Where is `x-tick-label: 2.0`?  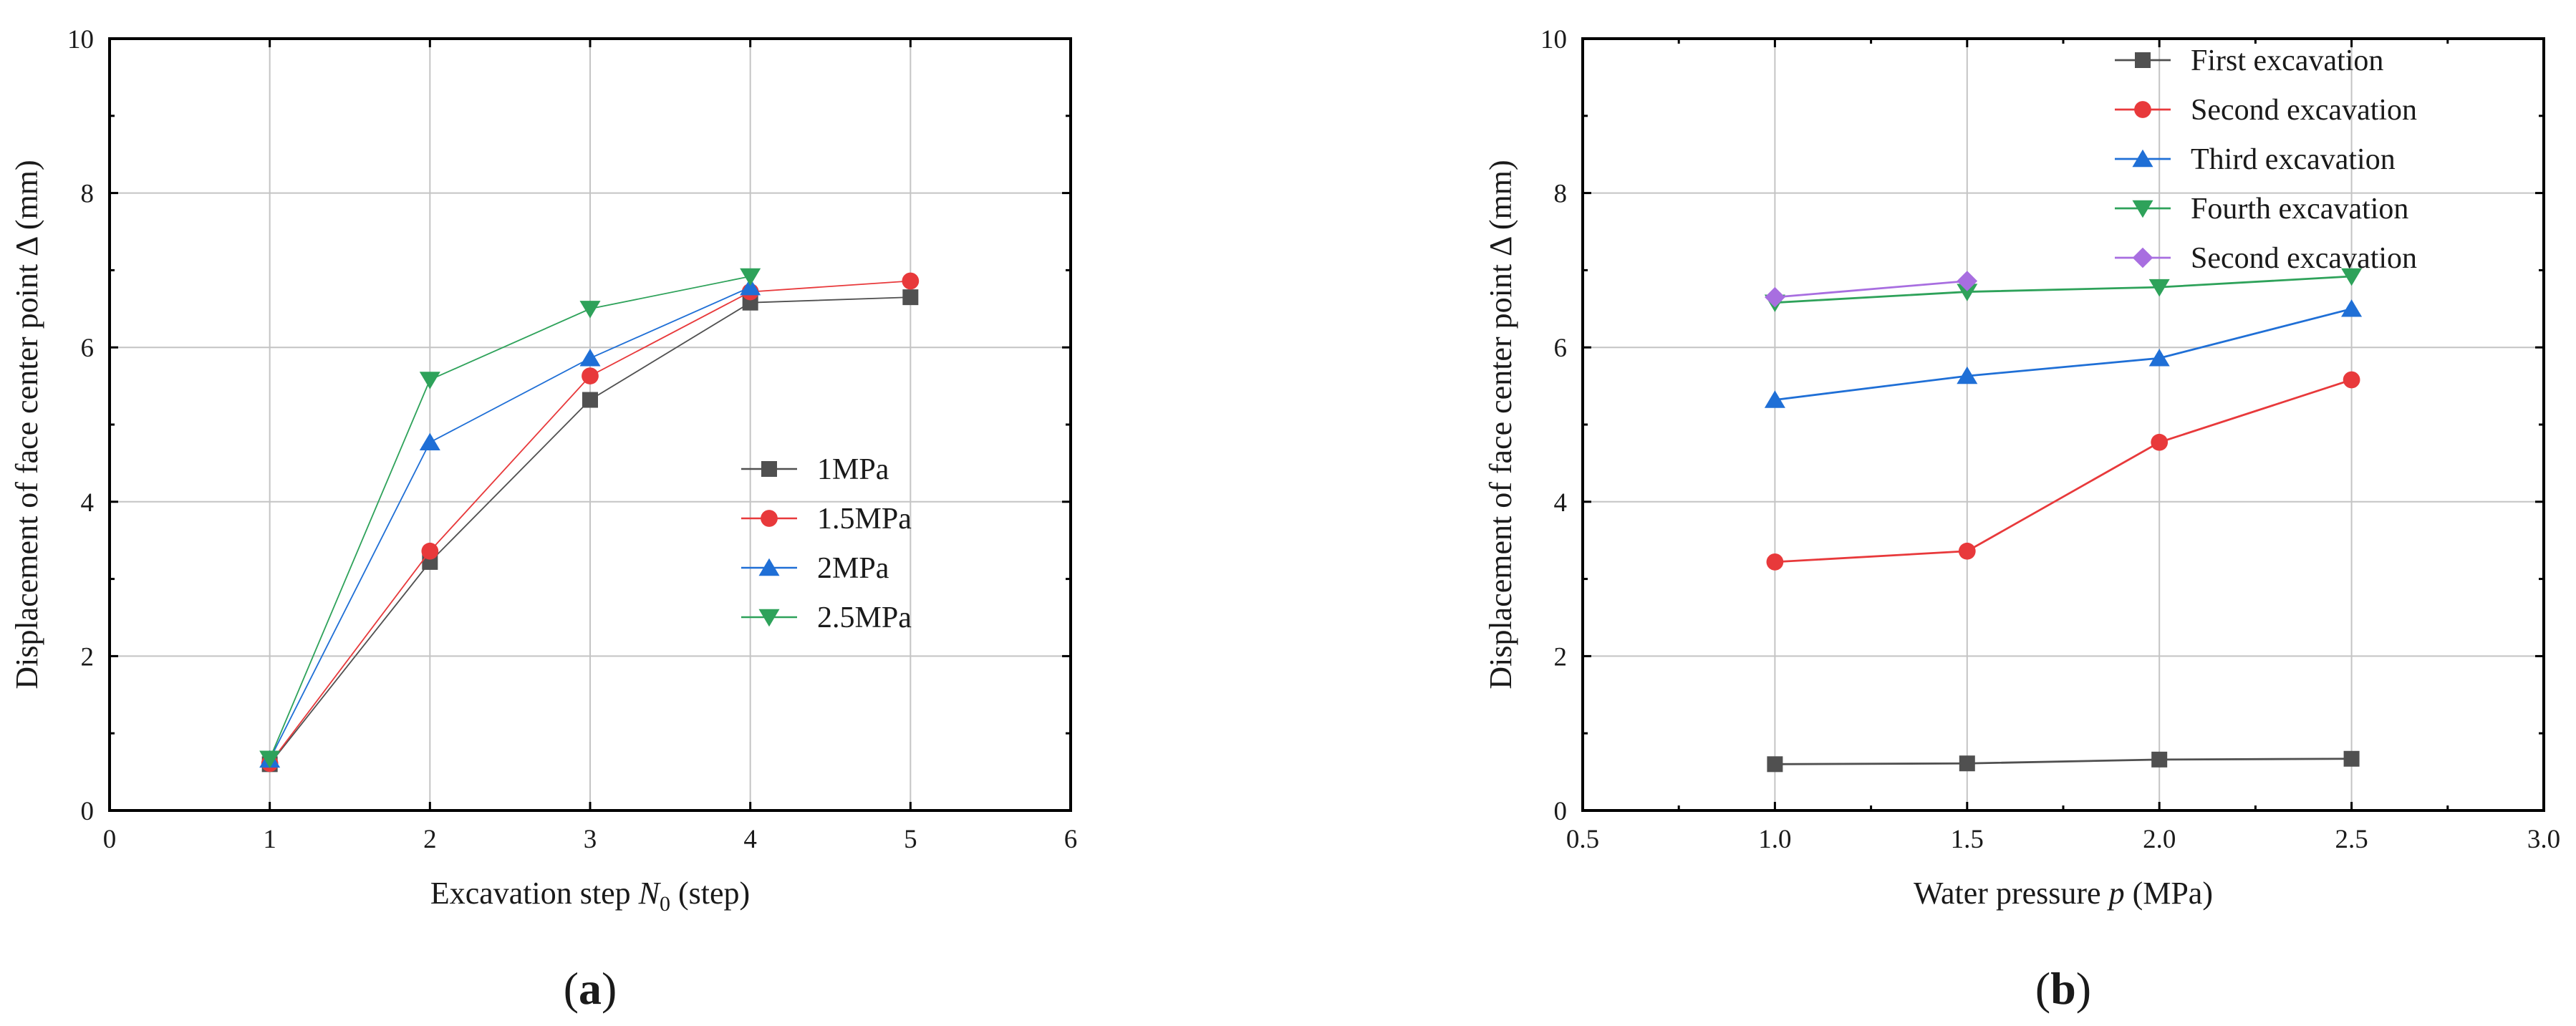 x-tick-label: 2.0 is located at coordinates (2159, 839).